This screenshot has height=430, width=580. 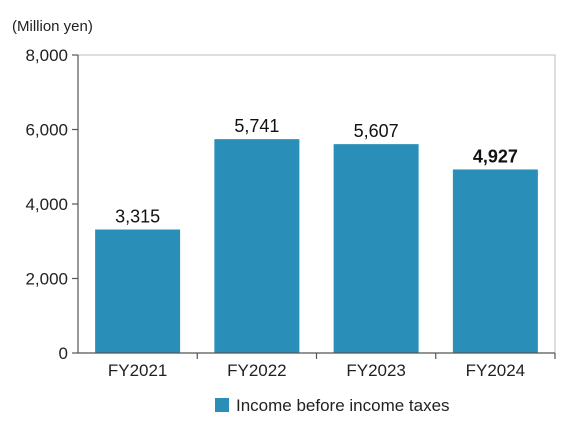 I want to click on legend: Income before income taxes, so click(x=332, y=405).